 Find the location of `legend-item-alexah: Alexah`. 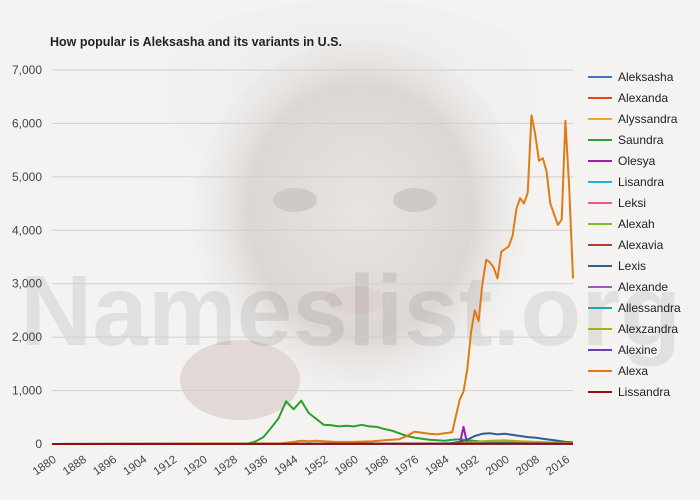

legend-item-alexah: Alexah is located at coordinates (643, 223).